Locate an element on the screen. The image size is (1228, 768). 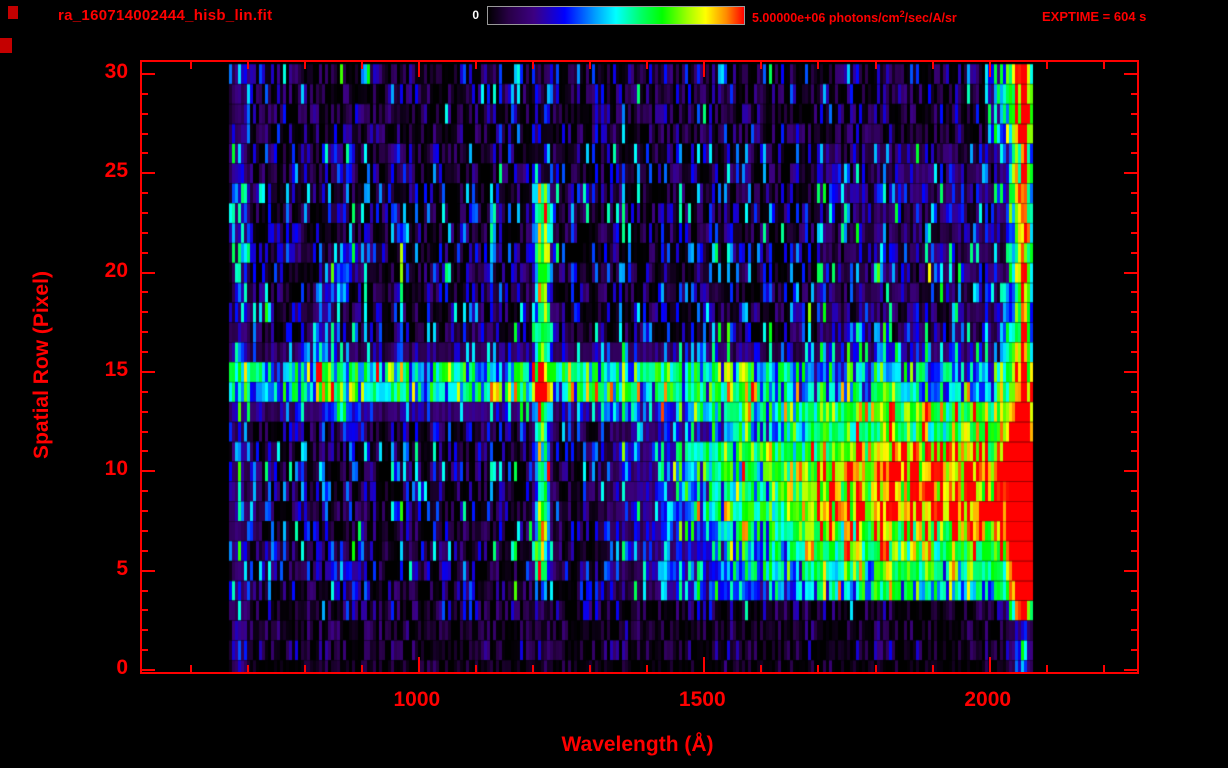
x-tick-label: 1000 is located at coordinates (417, 699).